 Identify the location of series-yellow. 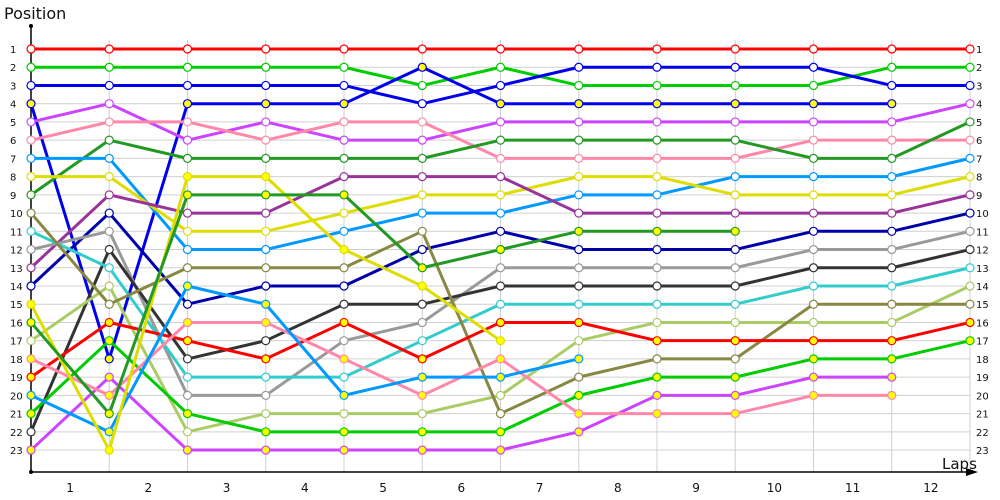
(500, 204).